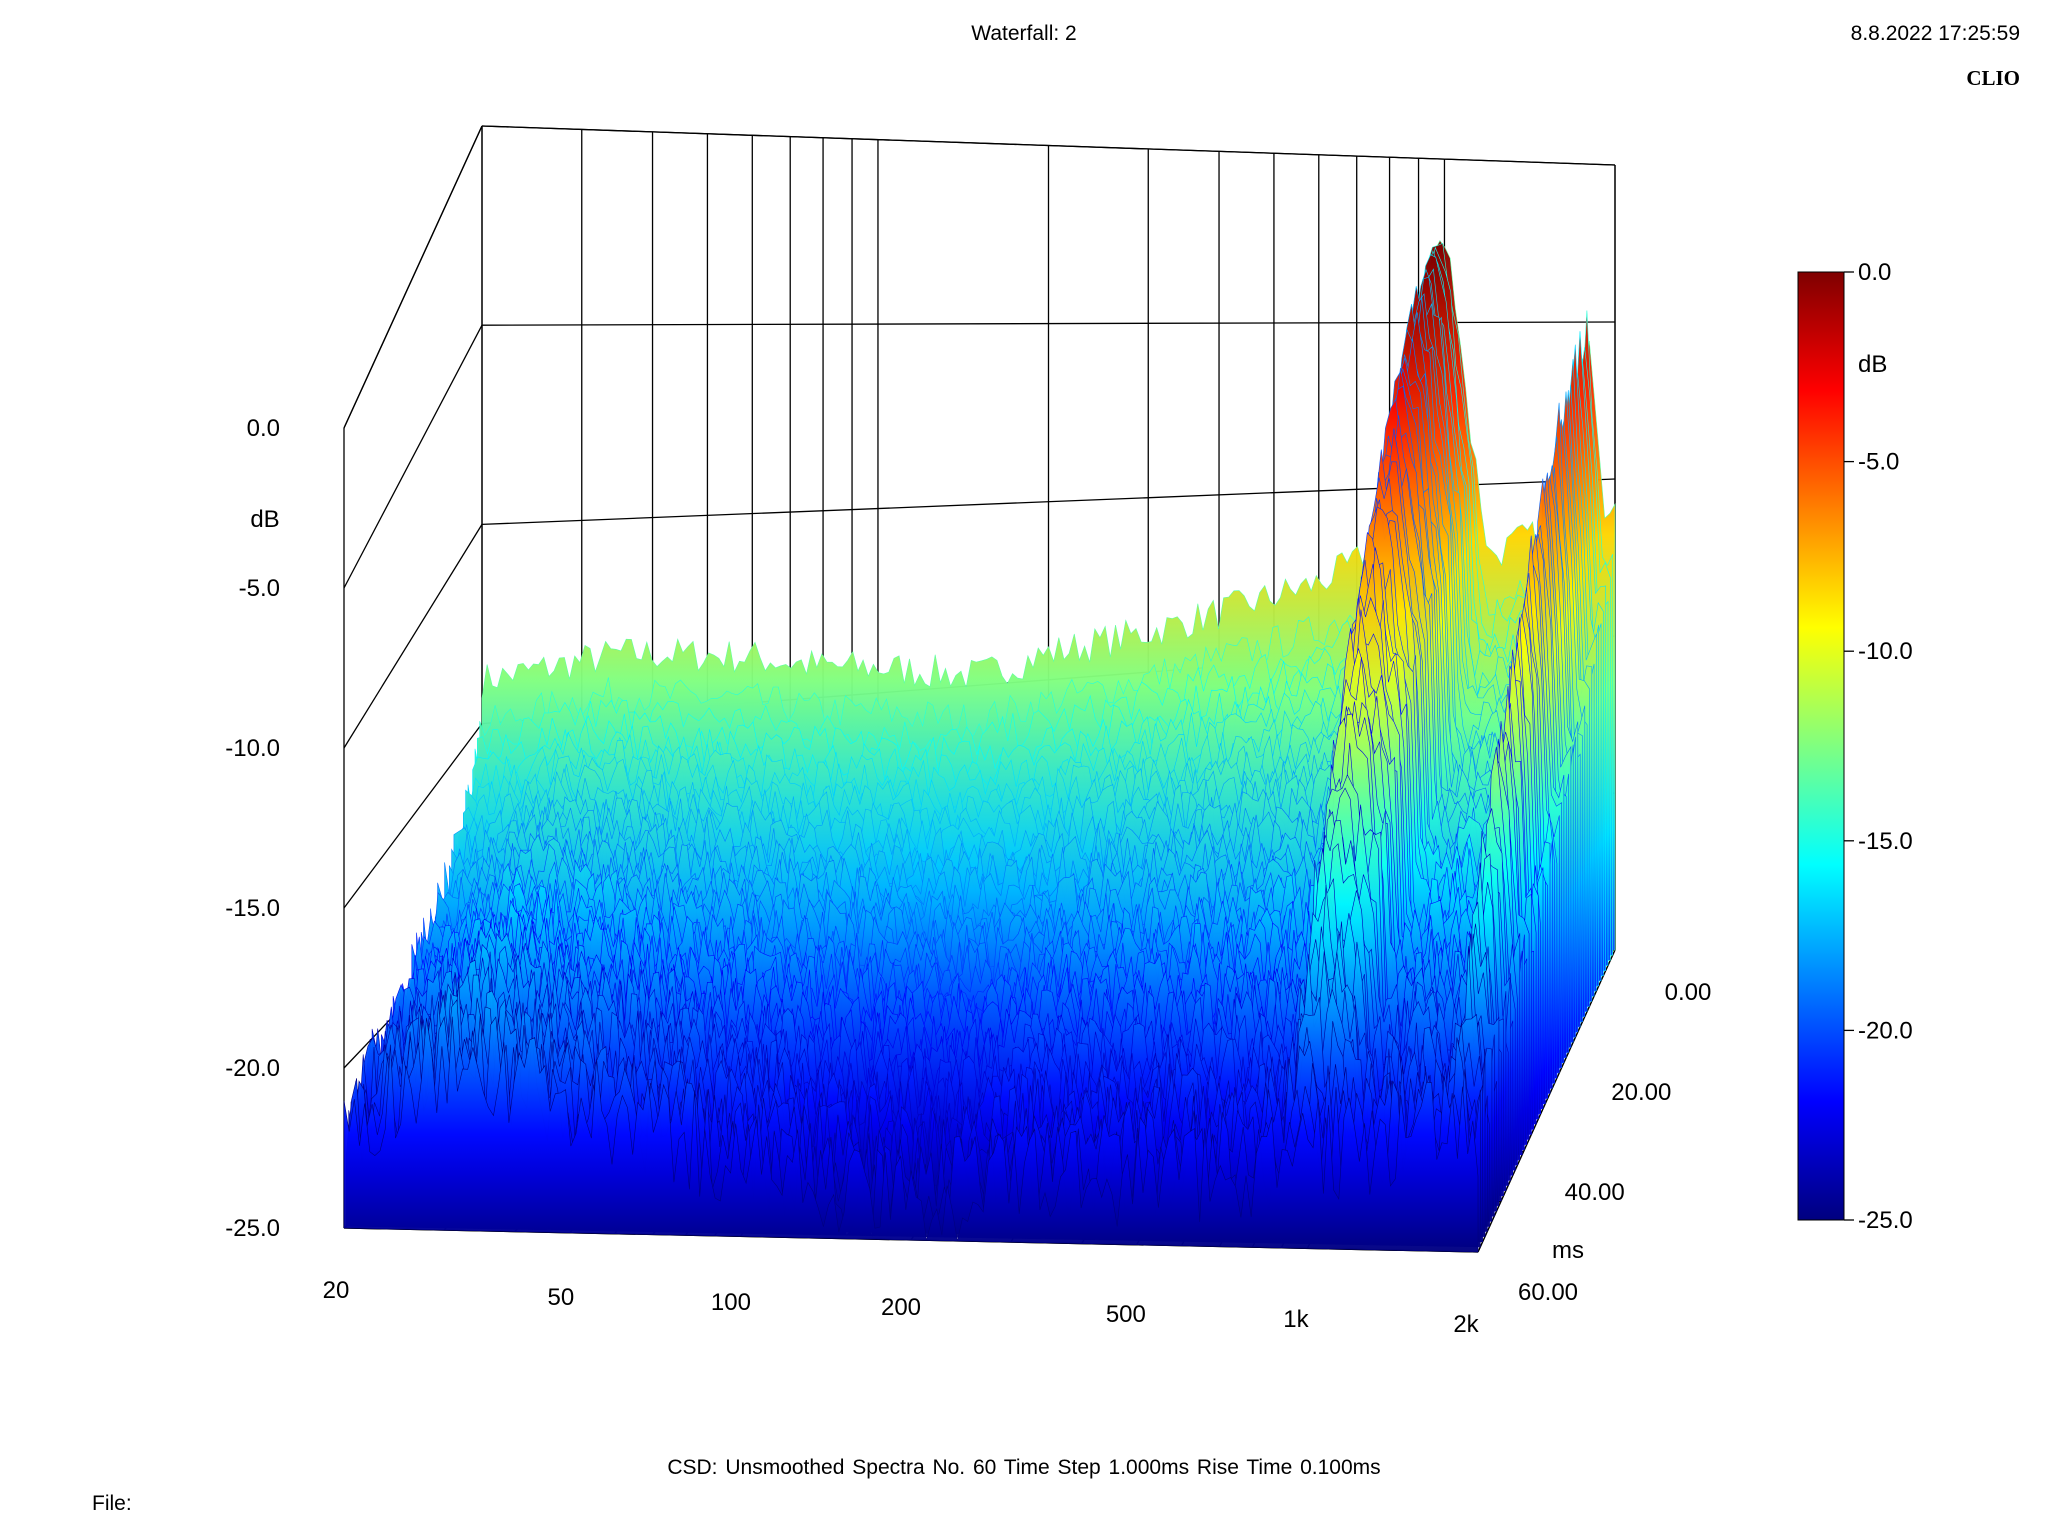 The width and height of the screenshot is (2048, 1536). I want to click on y-tick-label: 0.00, so click(1688, 992).